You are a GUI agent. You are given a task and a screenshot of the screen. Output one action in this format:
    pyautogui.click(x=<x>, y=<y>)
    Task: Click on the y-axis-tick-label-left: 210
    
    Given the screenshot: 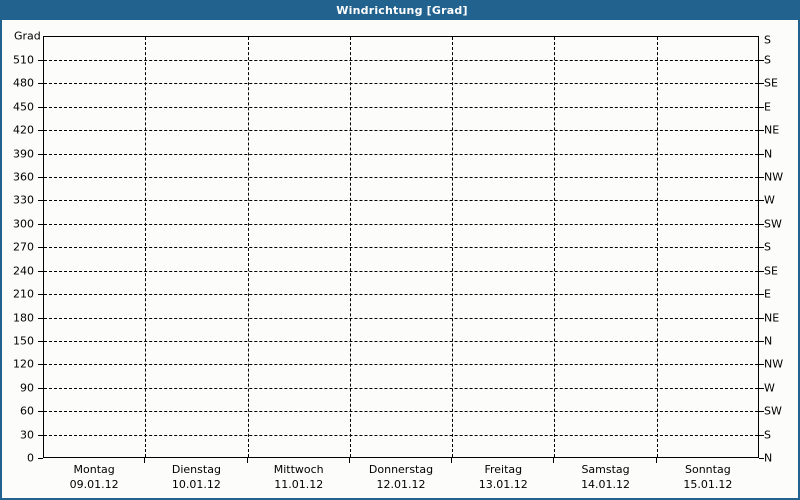 What is the action you would take?
    pyautogui.click(x=23, y=294)
    